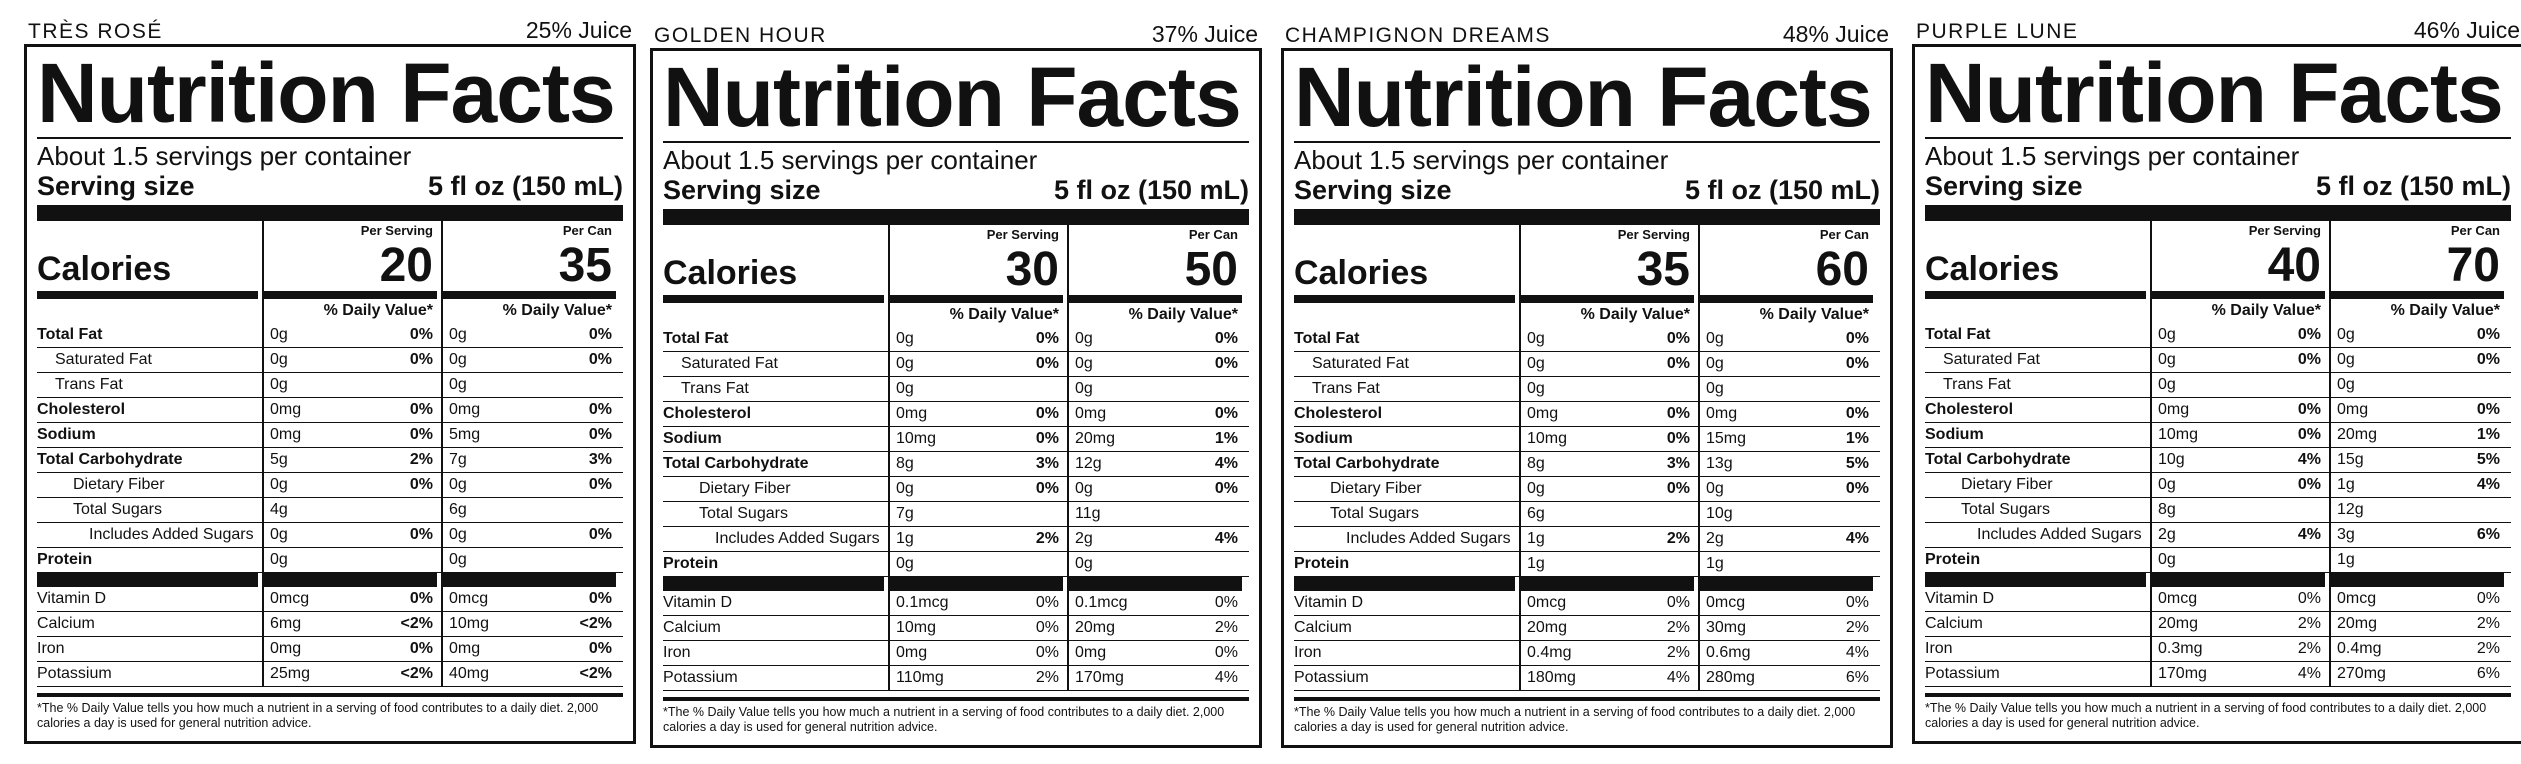 The width and height of the screenshot is (2521, 764). Describe the element at coordinates (922, 602) in the screenshot. I see `vitamin-amount: 0.1mcg` at that location.